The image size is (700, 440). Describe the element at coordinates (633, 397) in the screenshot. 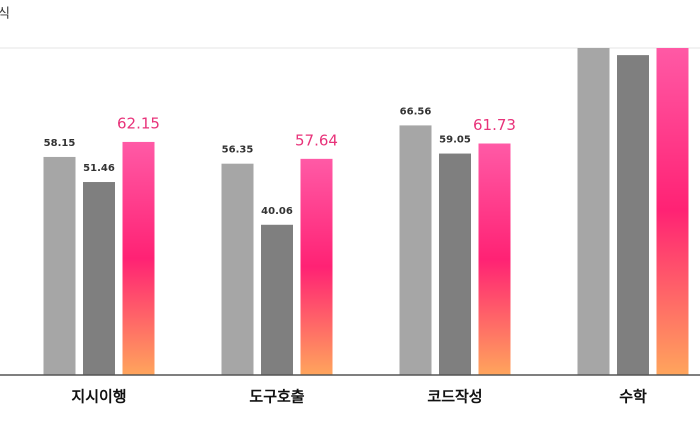

I see `x-tick-label: 수학` at that location.